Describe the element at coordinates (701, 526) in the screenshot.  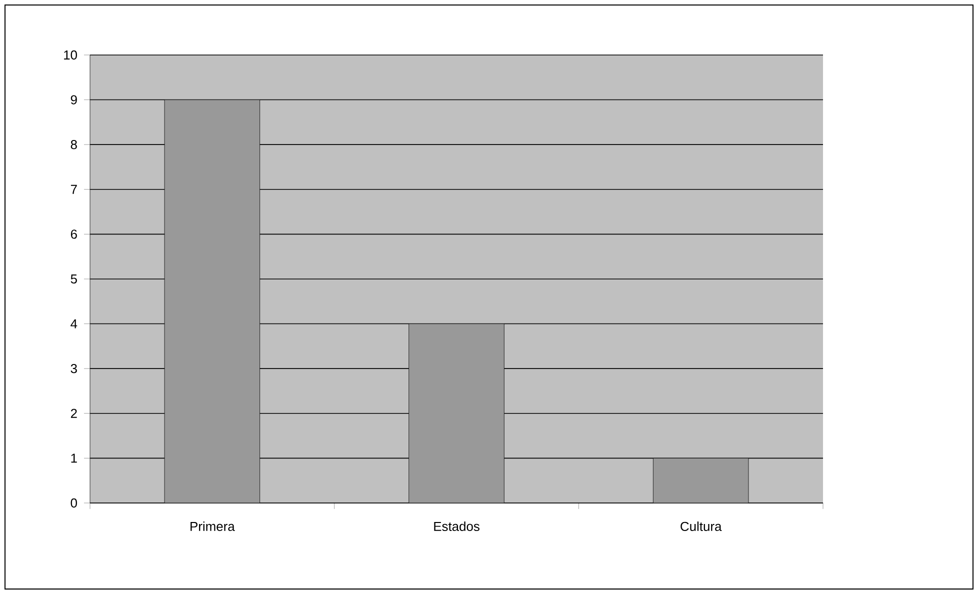
I see `x-tick-label: Cultura` at that location.